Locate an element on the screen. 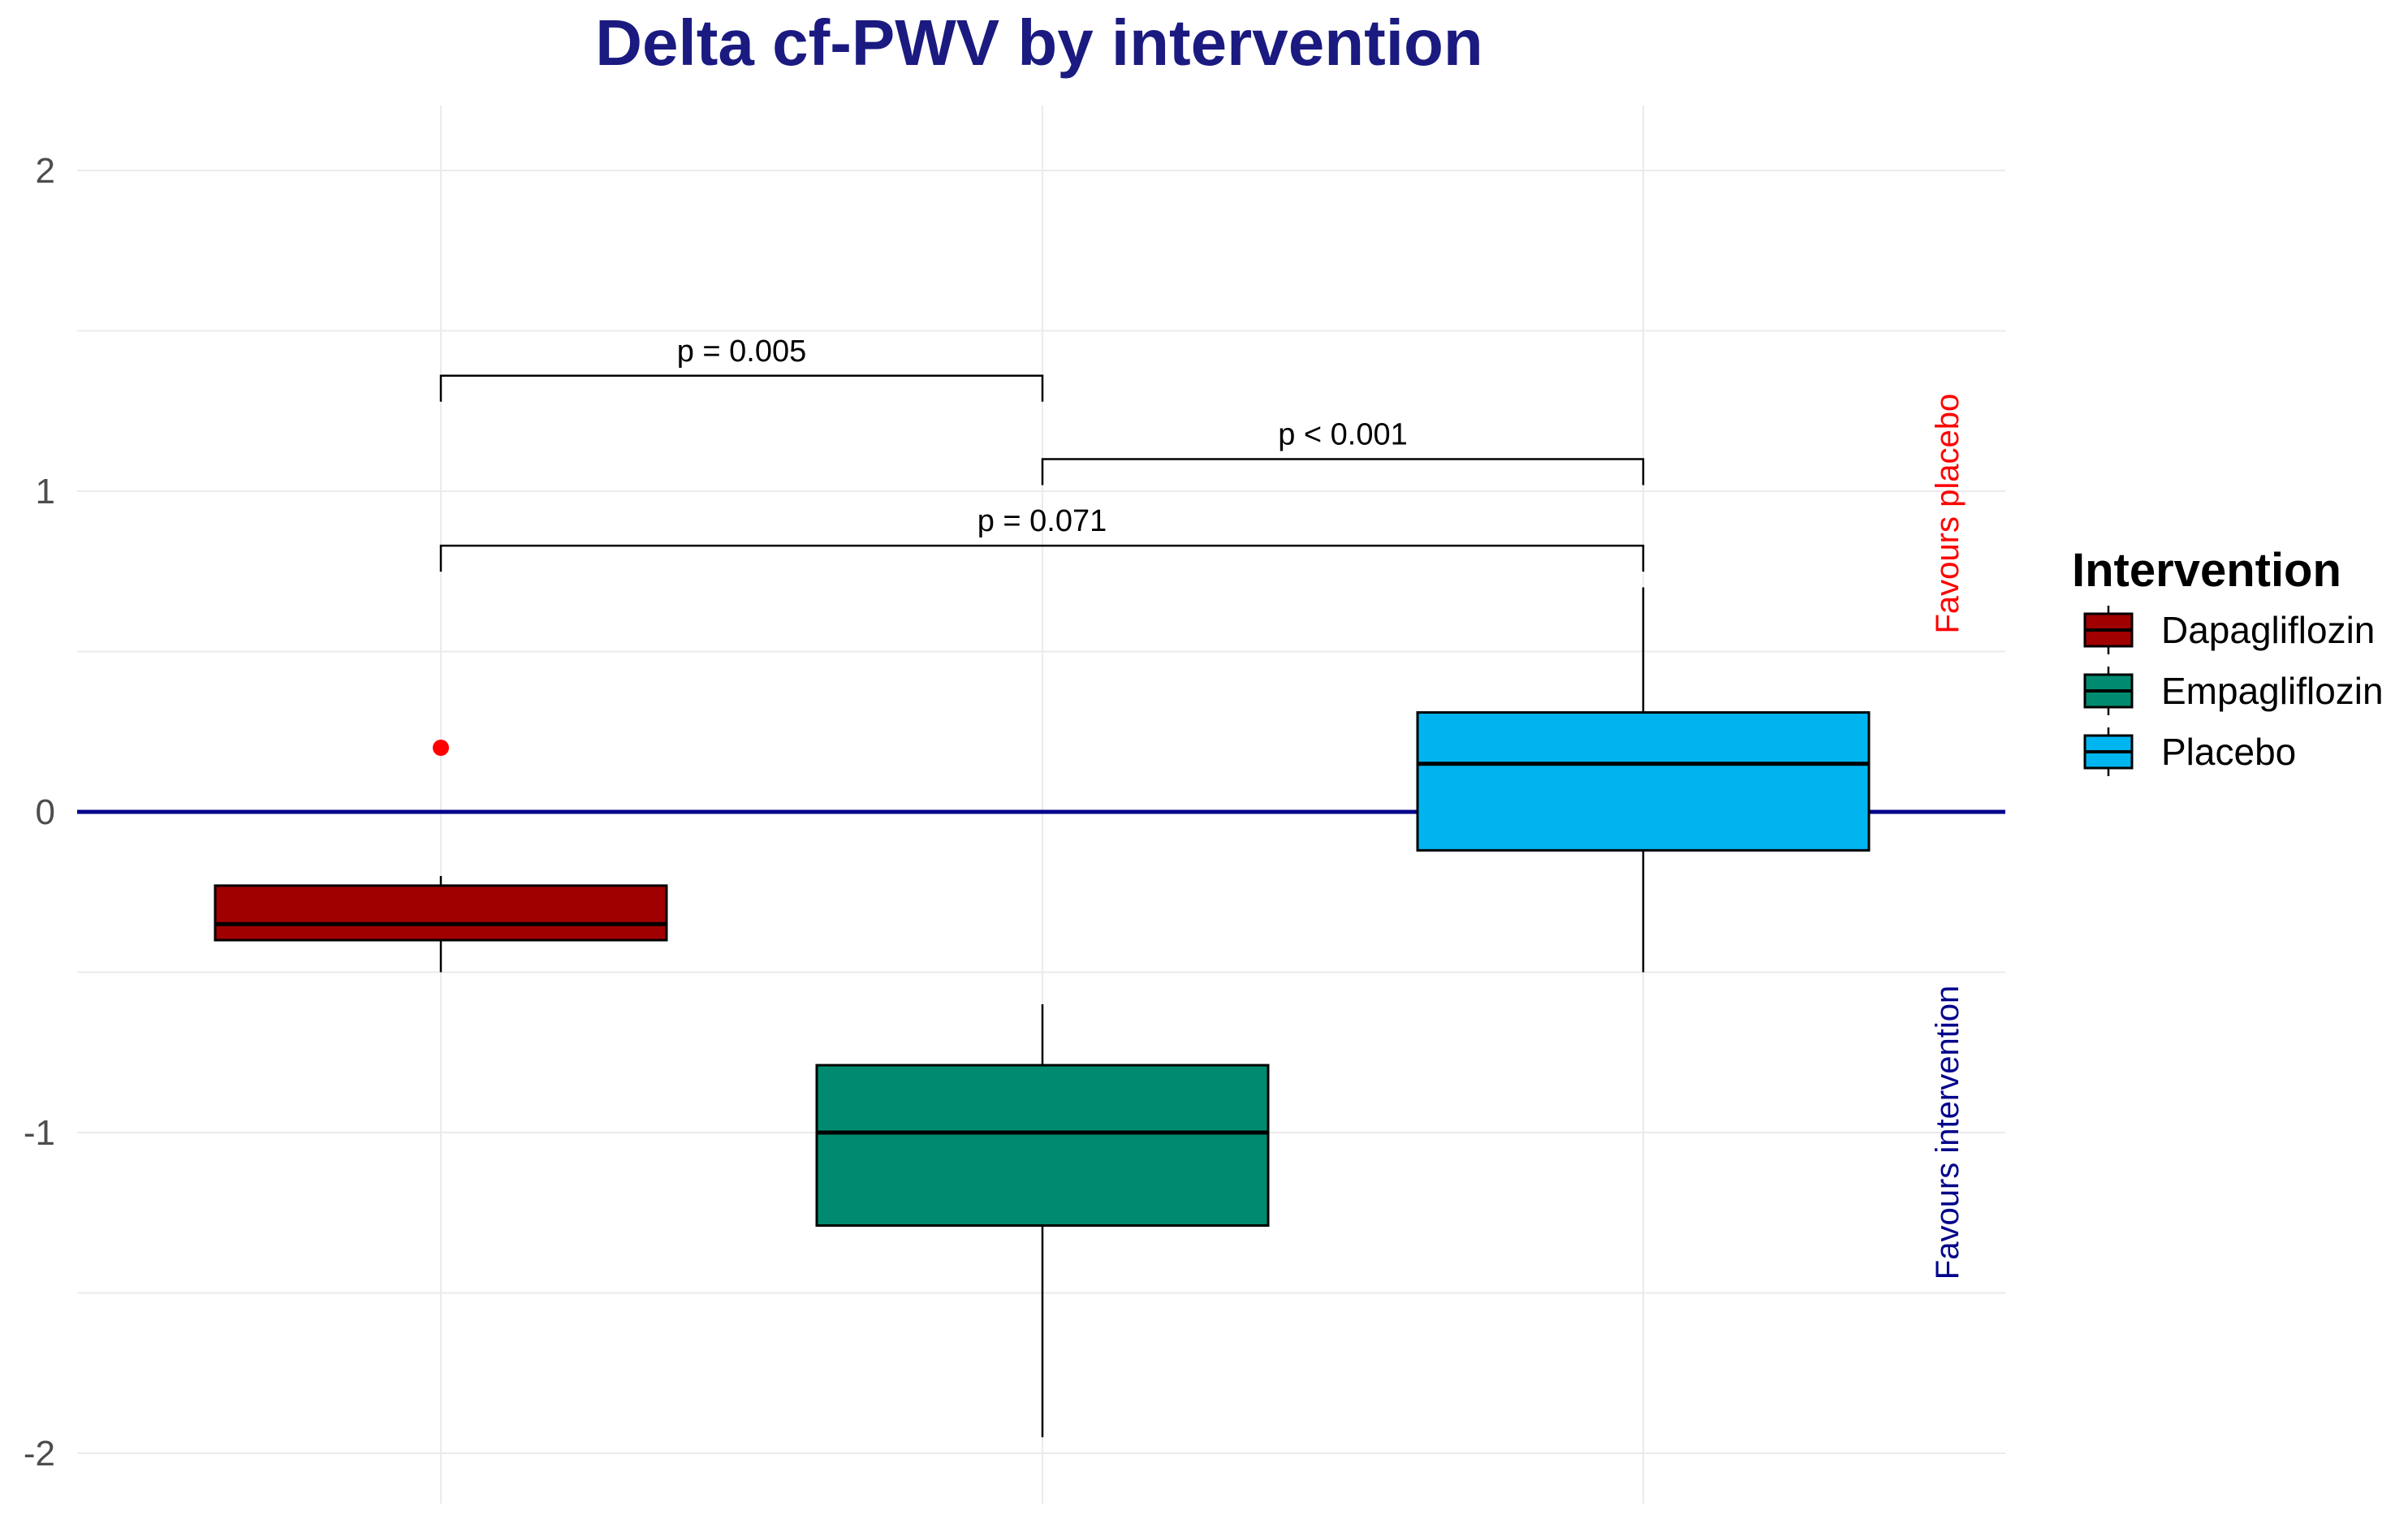 The width and height of the screenshot is (2408, 1519). legend-item-dapagliflozin: Dapagliflozin is located at coordinates (2229, 630).